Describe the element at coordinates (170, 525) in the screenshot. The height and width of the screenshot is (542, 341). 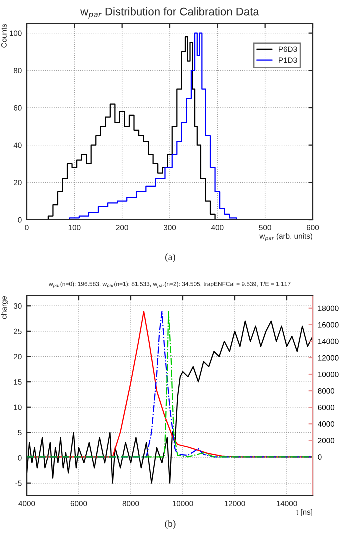
I see `text: (b)` at that location.